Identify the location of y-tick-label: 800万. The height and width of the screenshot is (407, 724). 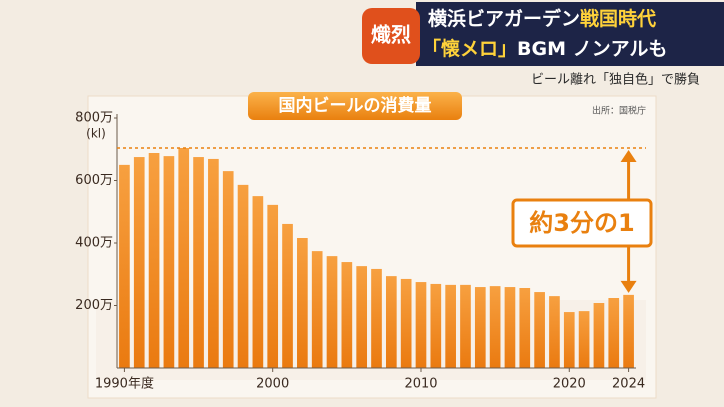
(94, 118).